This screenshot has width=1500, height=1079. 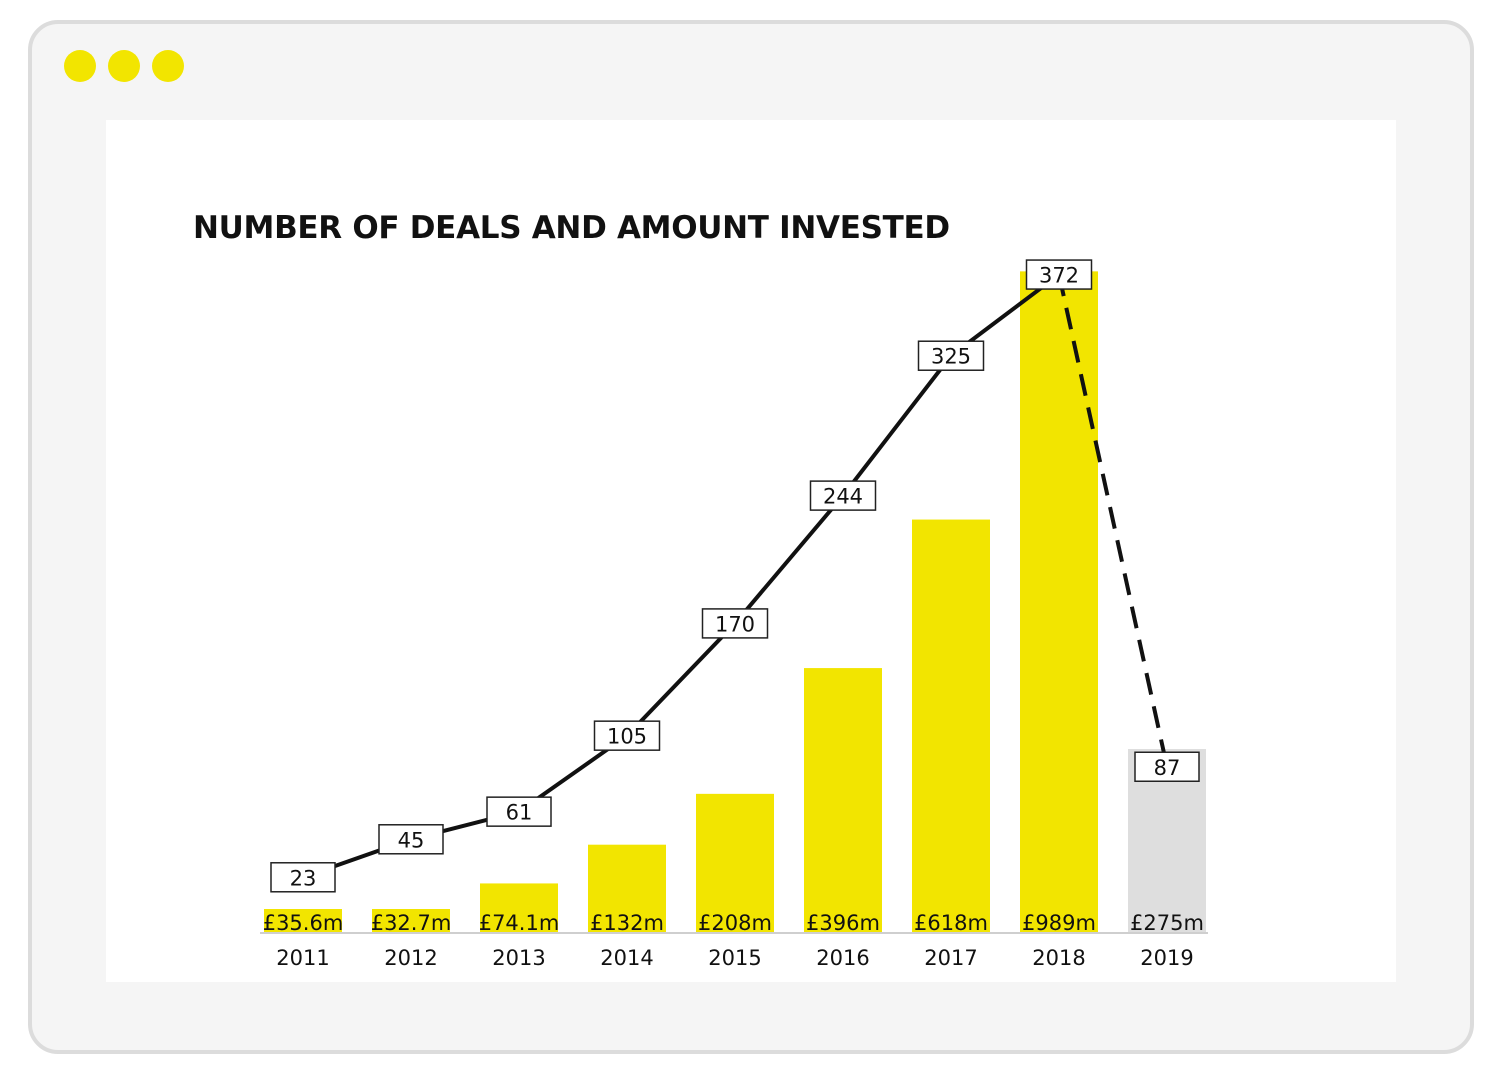 I want to click on bar-2012, so click(x=411, y=921).